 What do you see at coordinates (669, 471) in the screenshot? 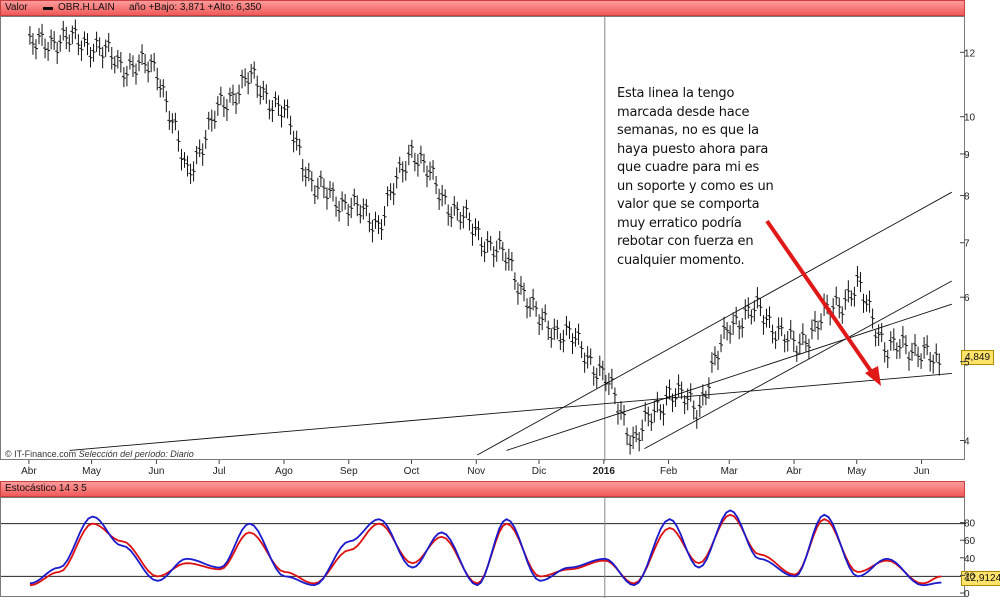
I see `x-tick-label: Feb` at bounding box center [669, 471].